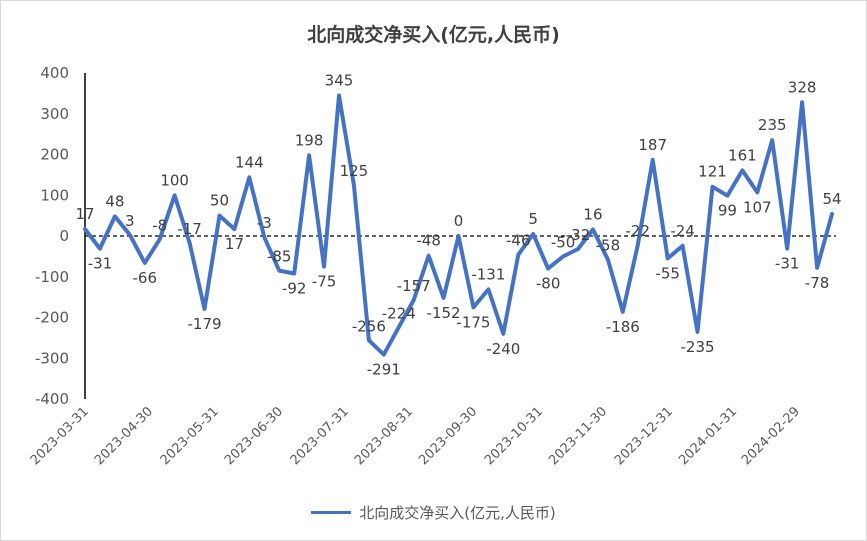 This screenshot has width=867, height=541. I want to click on chart-title: 北向成交净买入(亿元,人民币), so click(433, 35).